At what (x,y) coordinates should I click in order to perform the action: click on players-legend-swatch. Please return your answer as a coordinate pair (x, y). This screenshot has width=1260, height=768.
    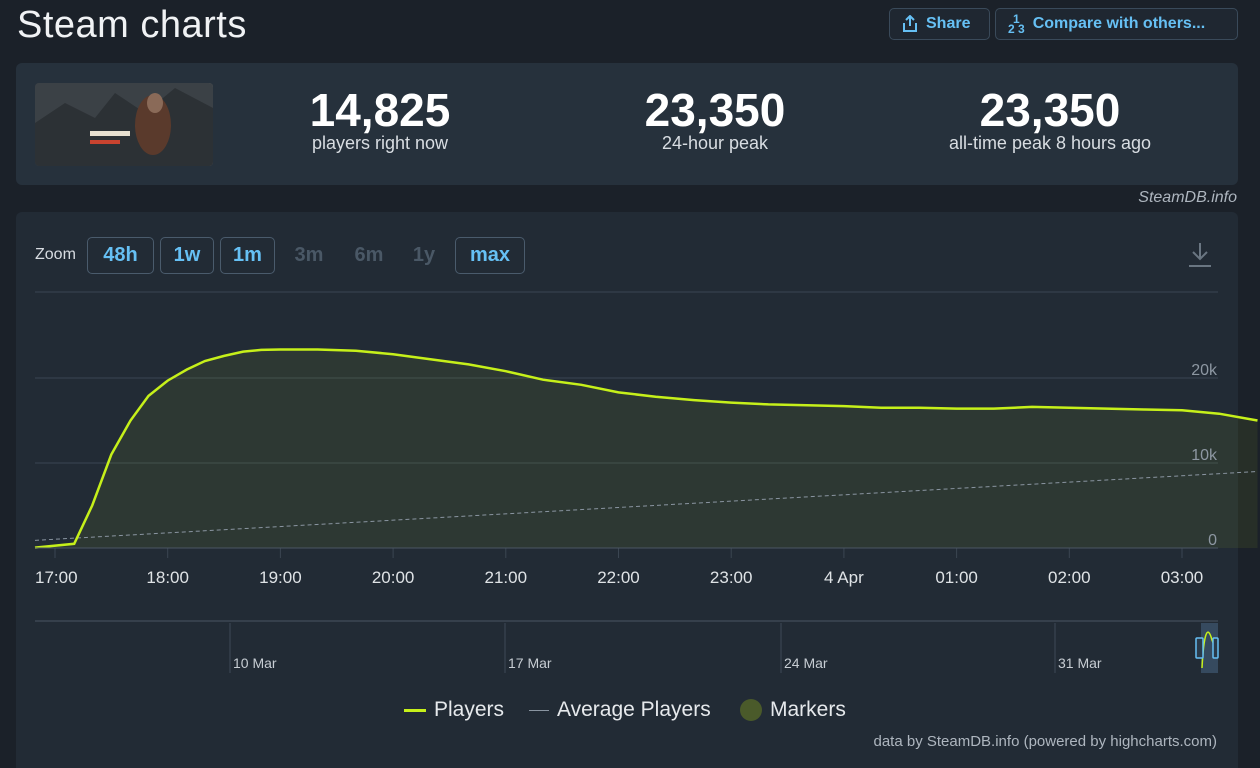
    Looking at the image, I should click on (415, 710).